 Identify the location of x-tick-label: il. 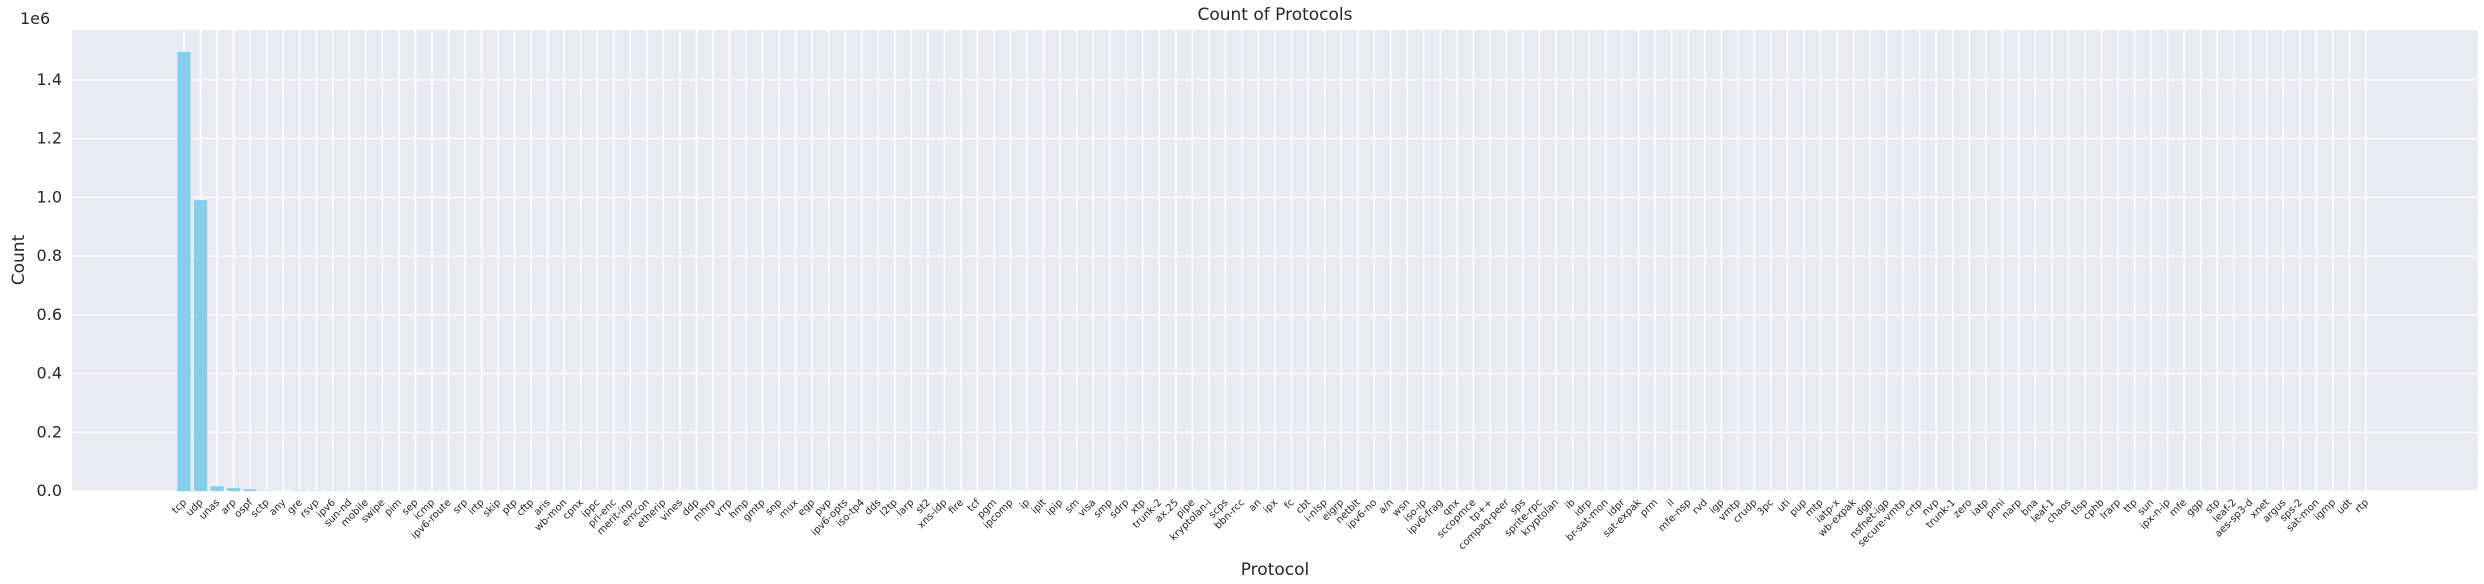
(1671, 503).